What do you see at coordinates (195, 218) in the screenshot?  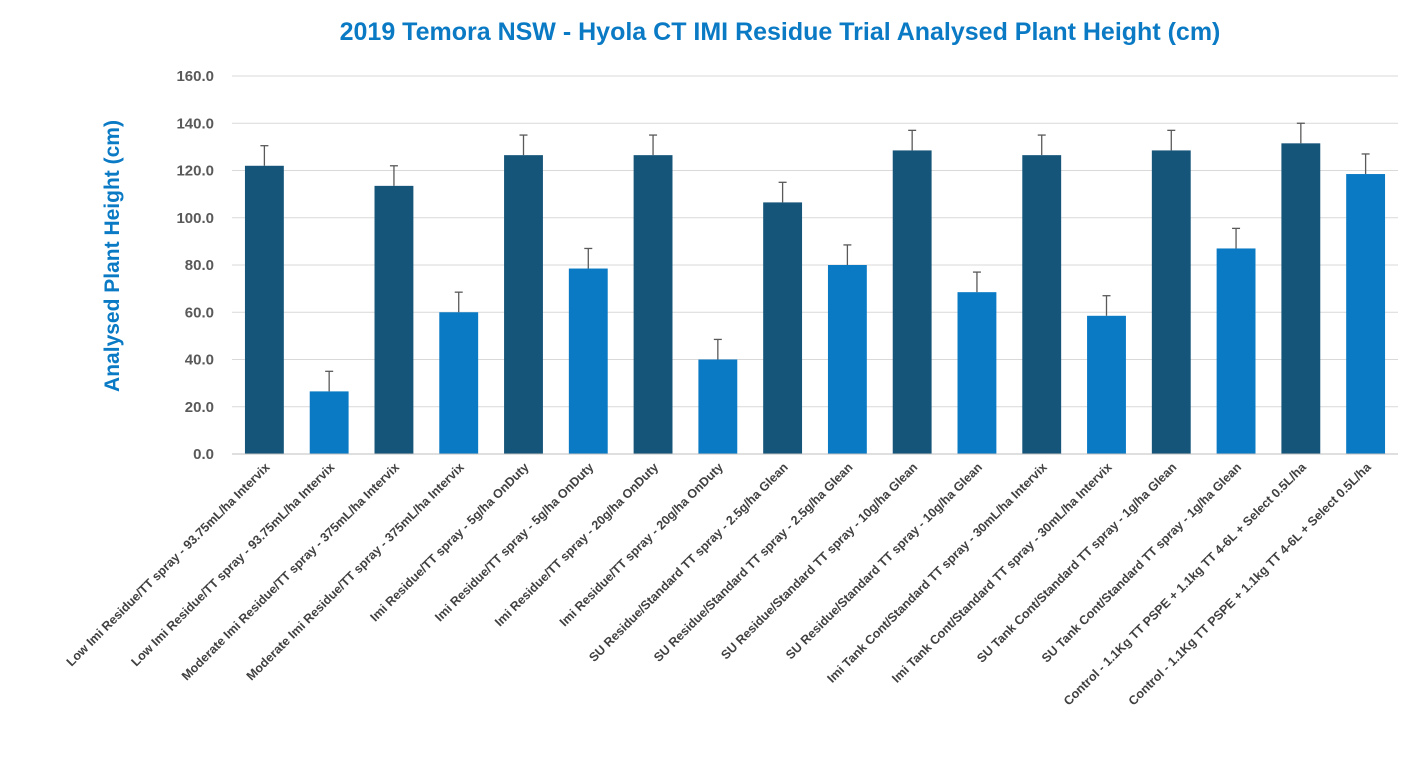 I see `y-tick-label: 100.0` at bounding box center [195, 218].